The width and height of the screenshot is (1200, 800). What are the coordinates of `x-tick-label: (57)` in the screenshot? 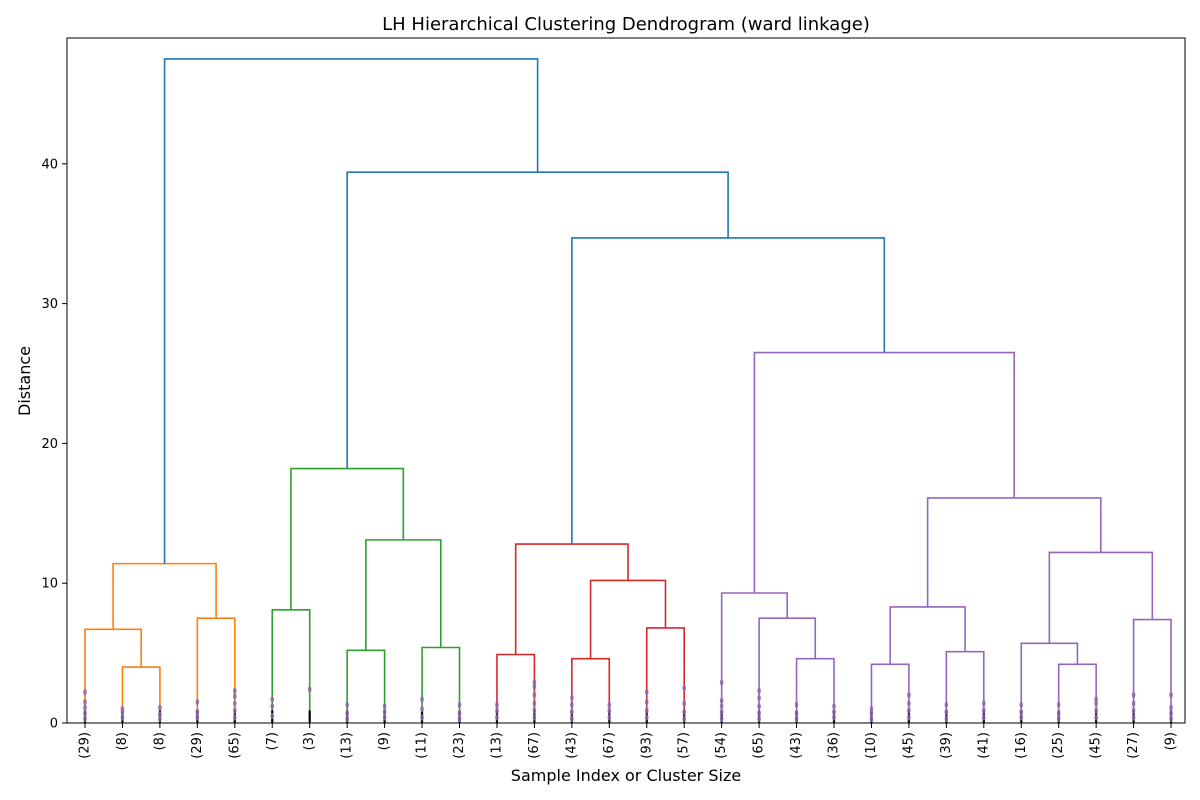 It's located at (684, 745).